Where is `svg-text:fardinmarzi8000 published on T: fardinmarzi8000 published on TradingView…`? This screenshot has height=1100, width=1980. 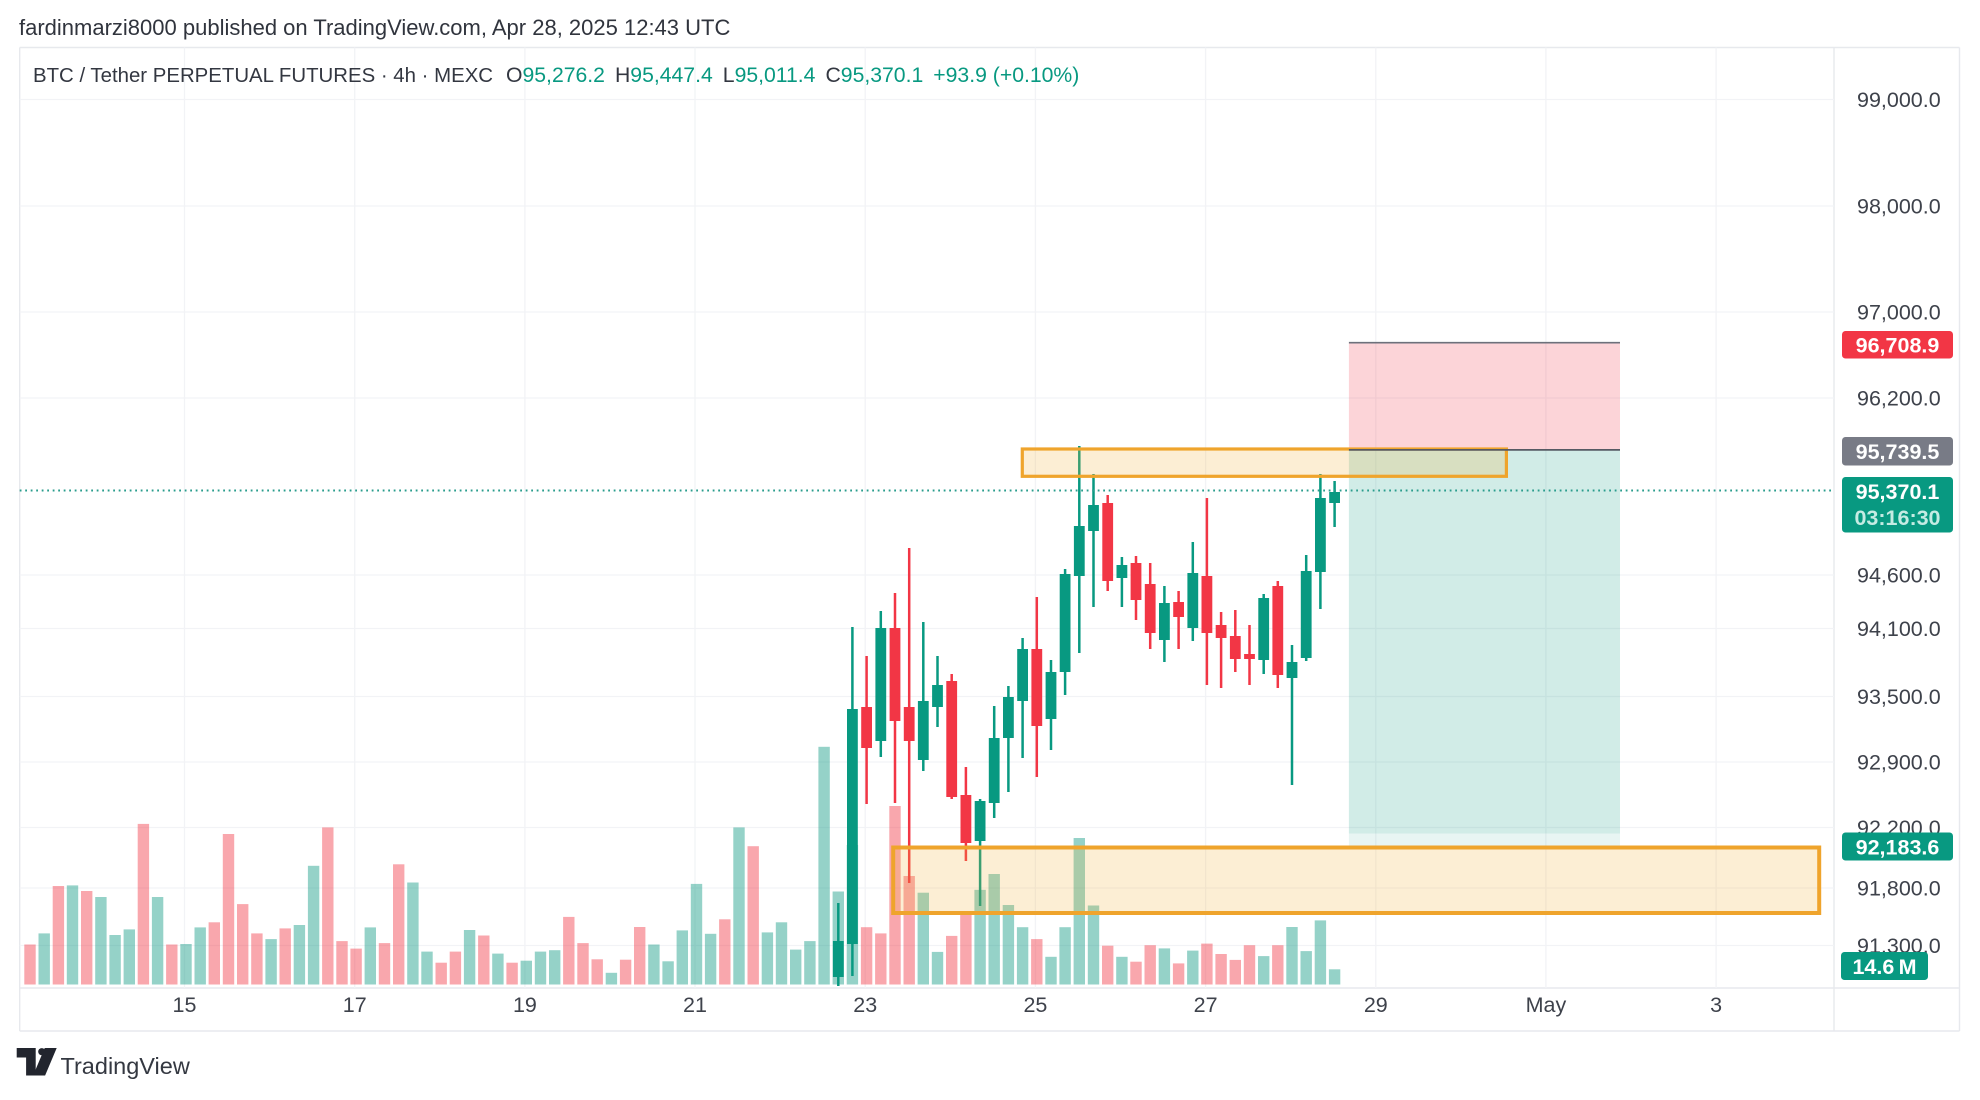 svg-text:fardinmarzi8000 published on T: fardinmarzi8000 published on TradingView… is located at coordinates (374, 27).